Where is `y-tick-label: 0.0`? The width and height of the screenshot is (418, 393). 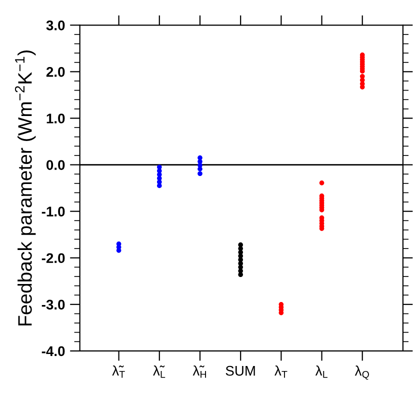
y-tick-label: 0.0 is located at coordinates (55, 165).